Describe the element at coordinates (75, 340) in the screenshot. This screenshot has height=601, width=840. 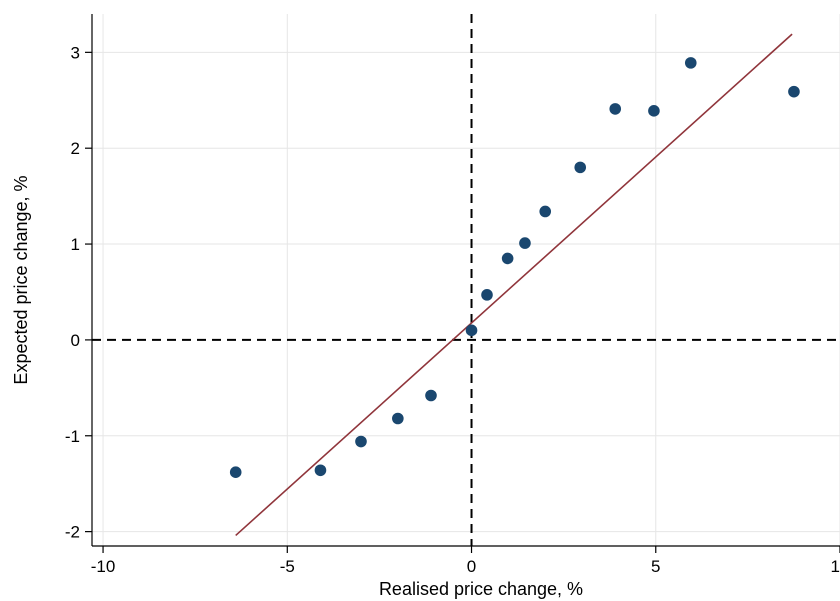
I see `y-tick-label-2: 0` at that location.